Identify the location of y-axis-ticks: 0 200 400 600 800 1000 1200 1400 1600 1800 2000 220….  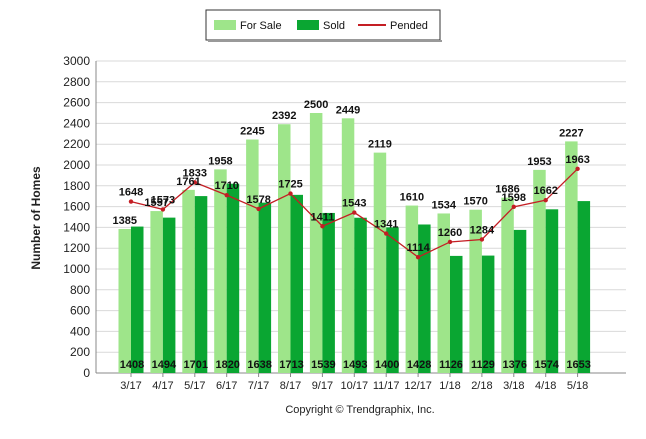
(76, 217).